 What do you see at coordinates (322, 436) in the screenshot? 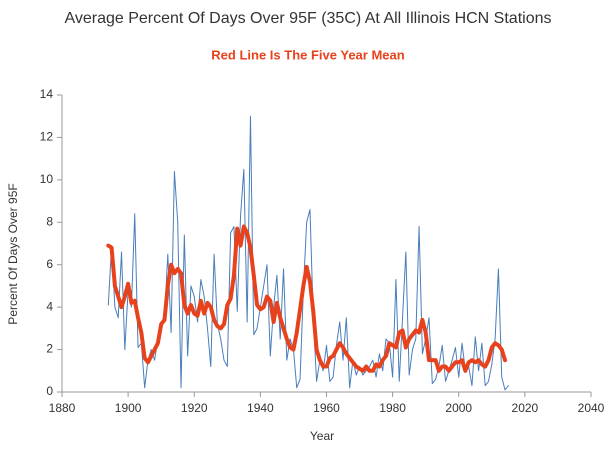
I see `x-axis-label: Year` at bounding box center [322, 436].